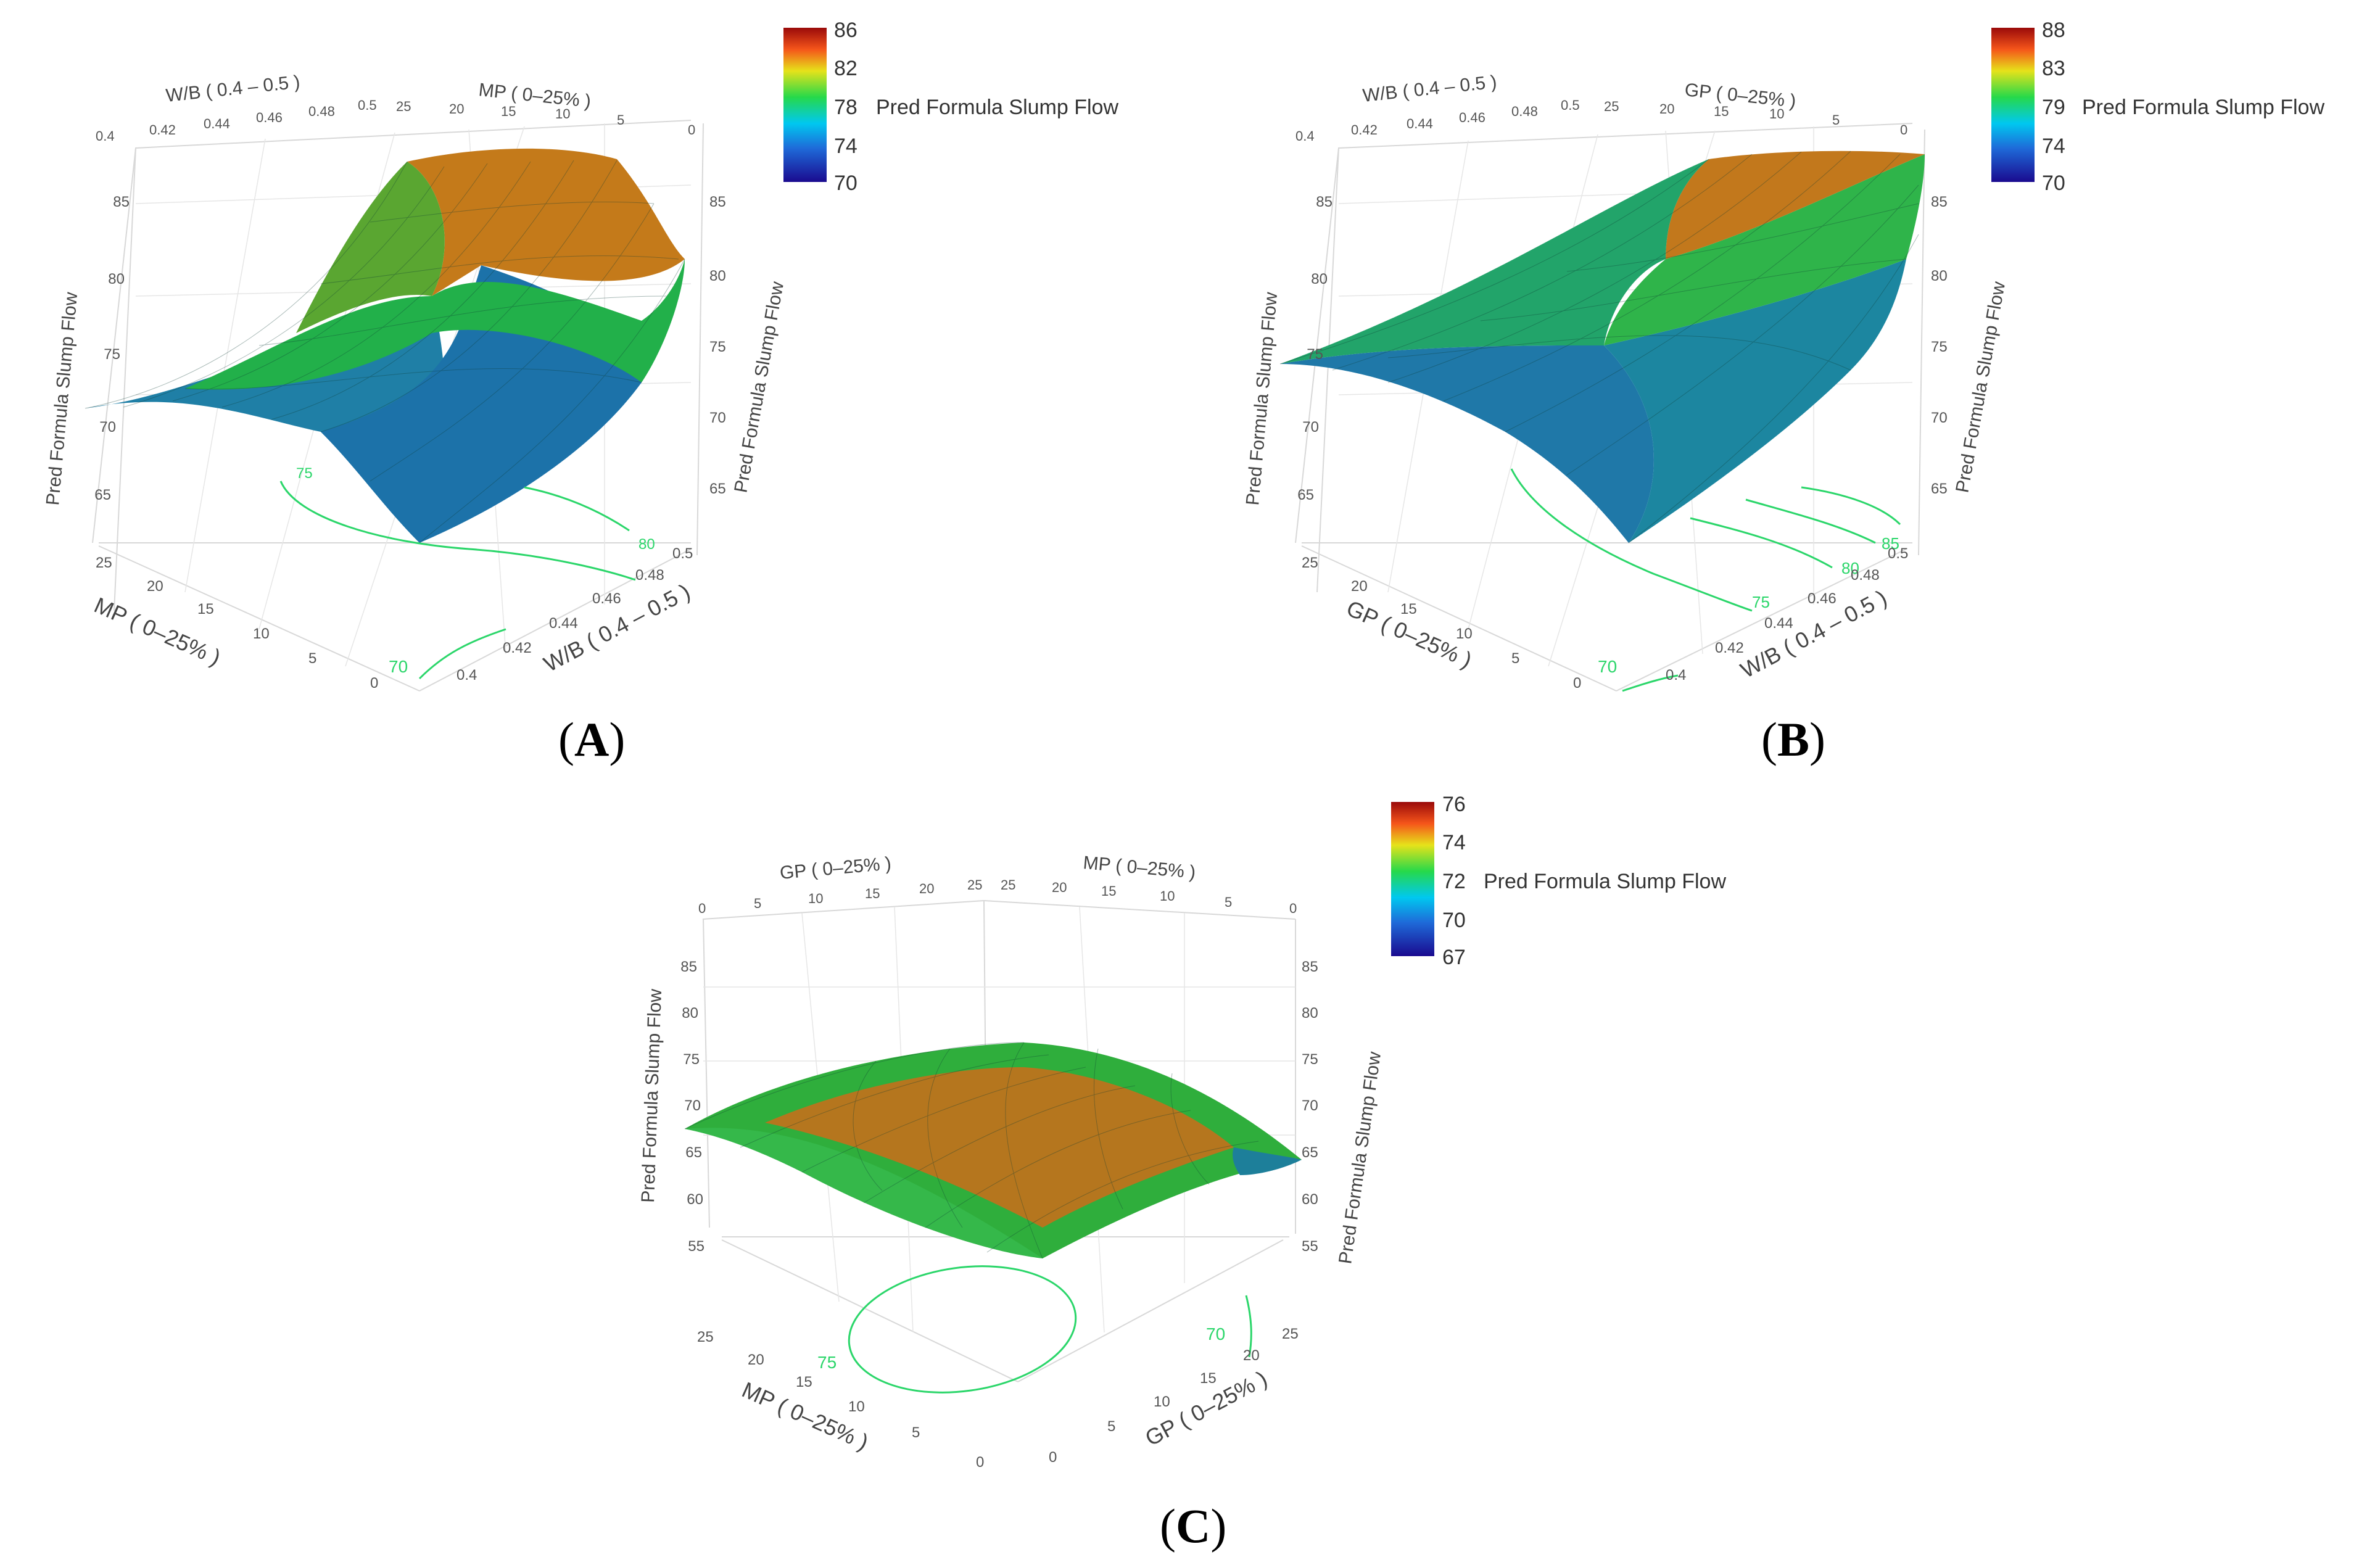 The height and width of the screenshot is (1565, 2380). I want to click on panel-a-contour-label-3: 70, so click(398, 666).